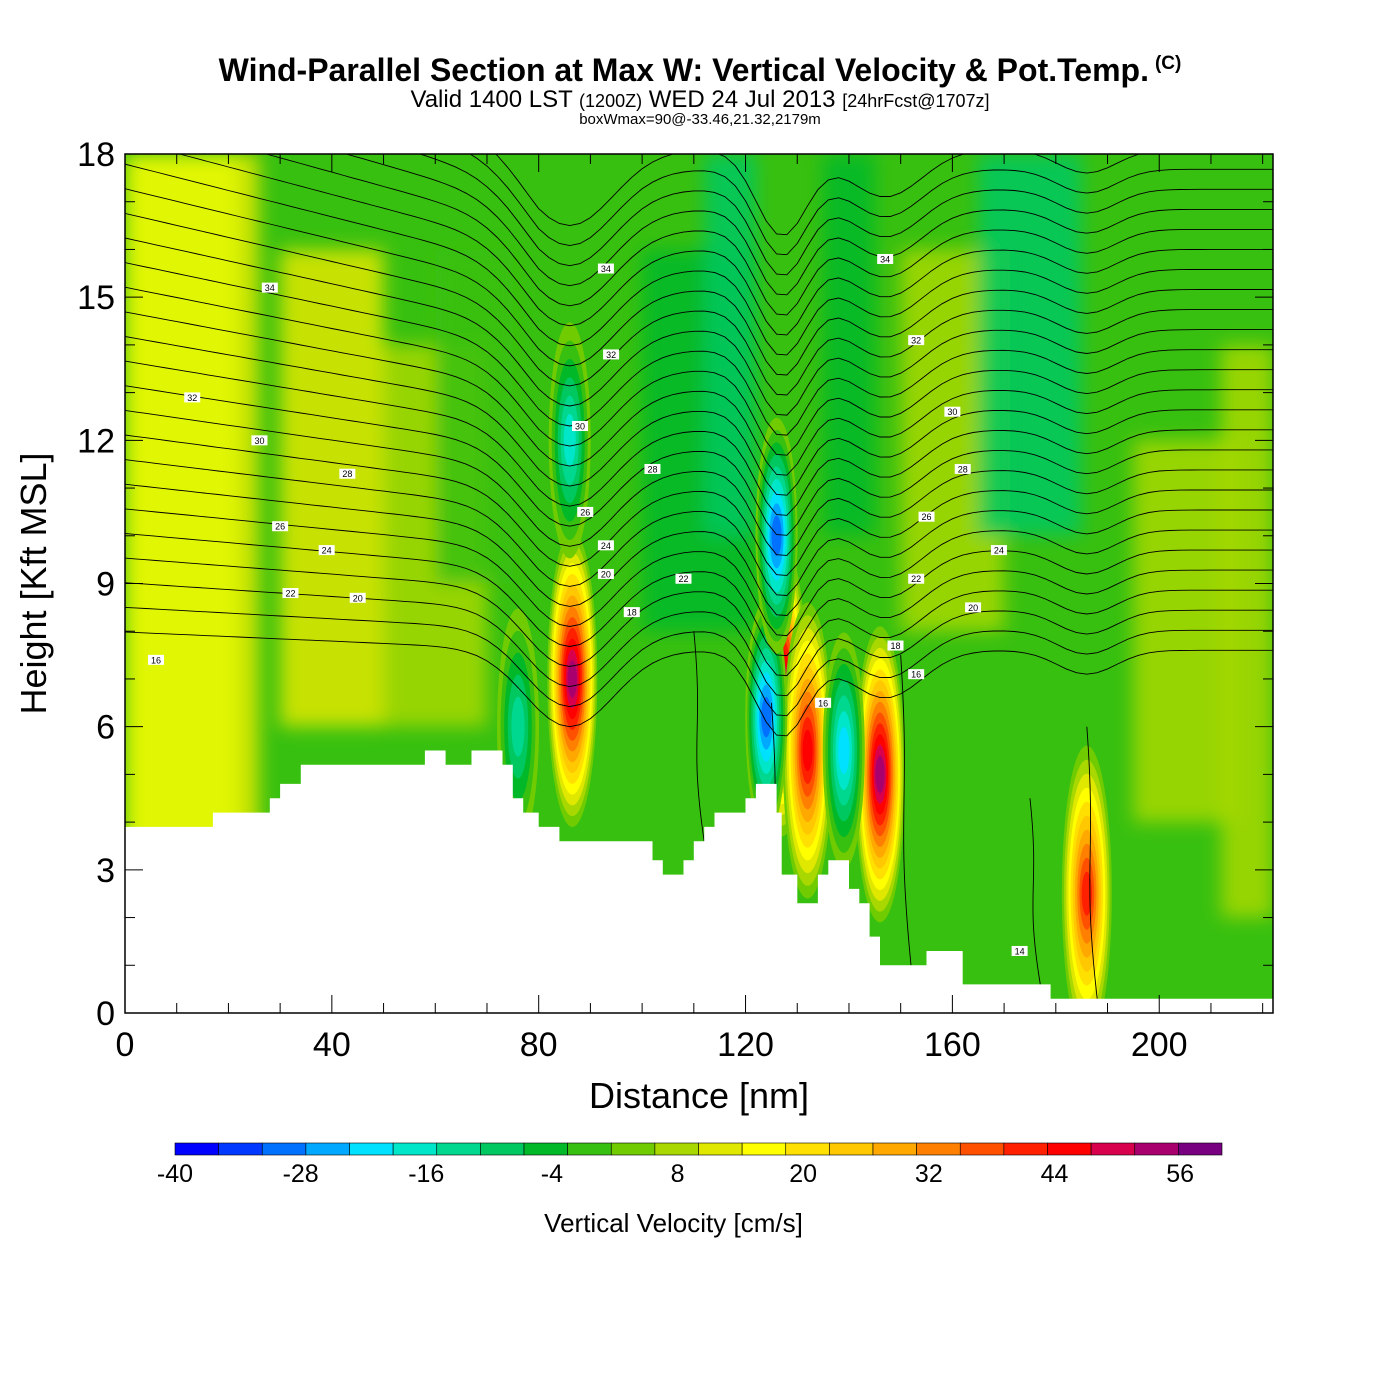 Image resolution: width=1400 pixels, height=1400 pixels. I want to click on colorbar-tick-label: 44, so click(1055, 1174).